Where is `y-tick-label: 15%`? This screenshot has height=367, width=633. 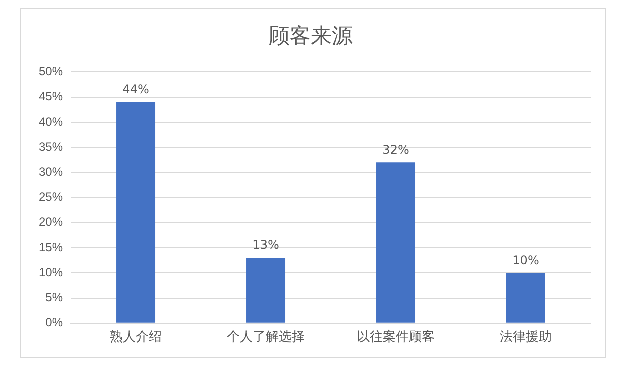
y-tick-label: 15% is located at coordinates (51, 247).